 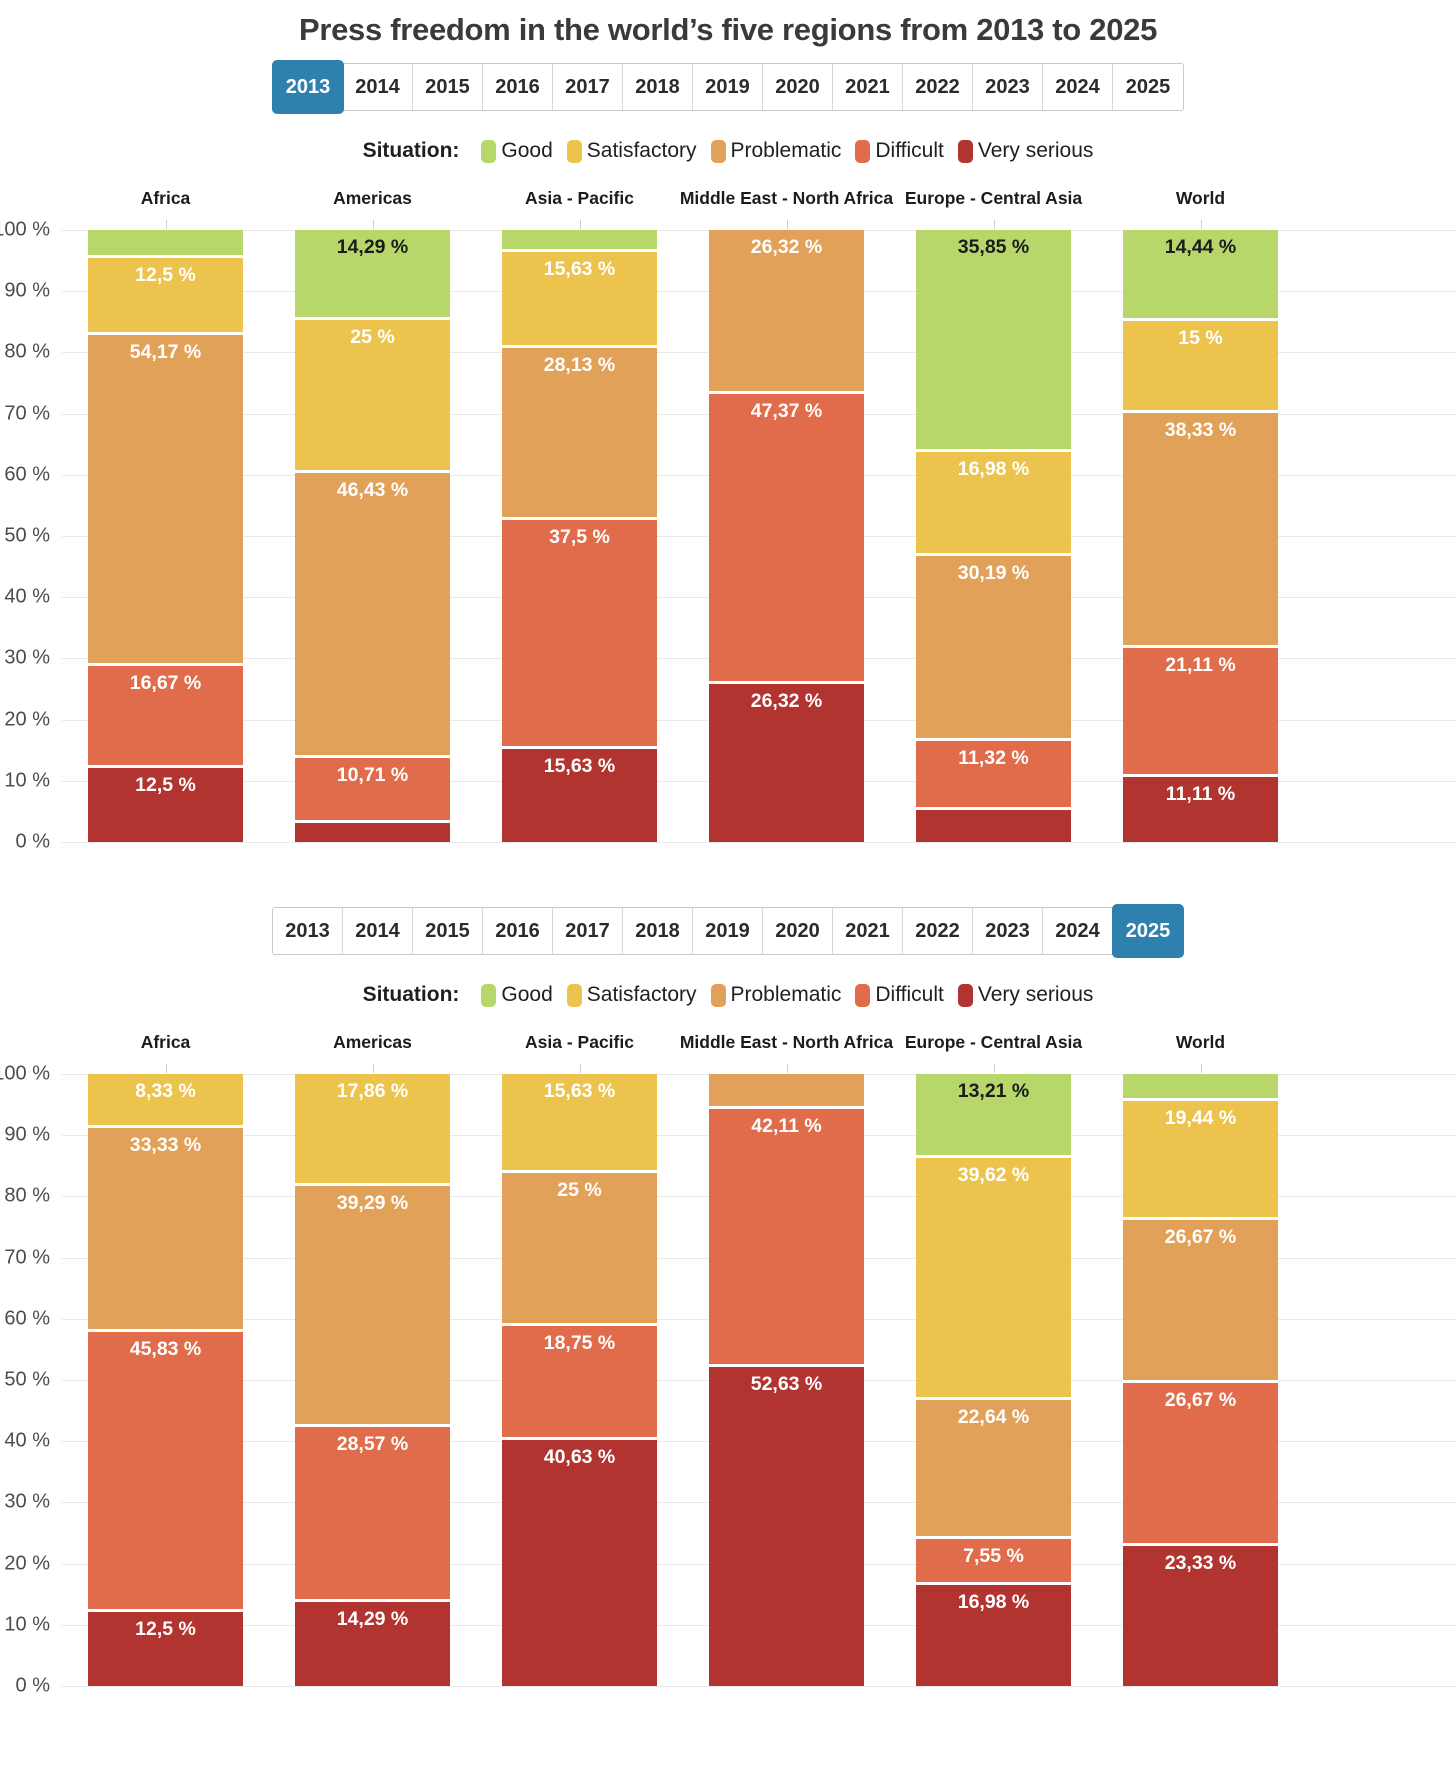 I want to click on segment-value-label: 42,11 %, so click(x=786, y=1126).